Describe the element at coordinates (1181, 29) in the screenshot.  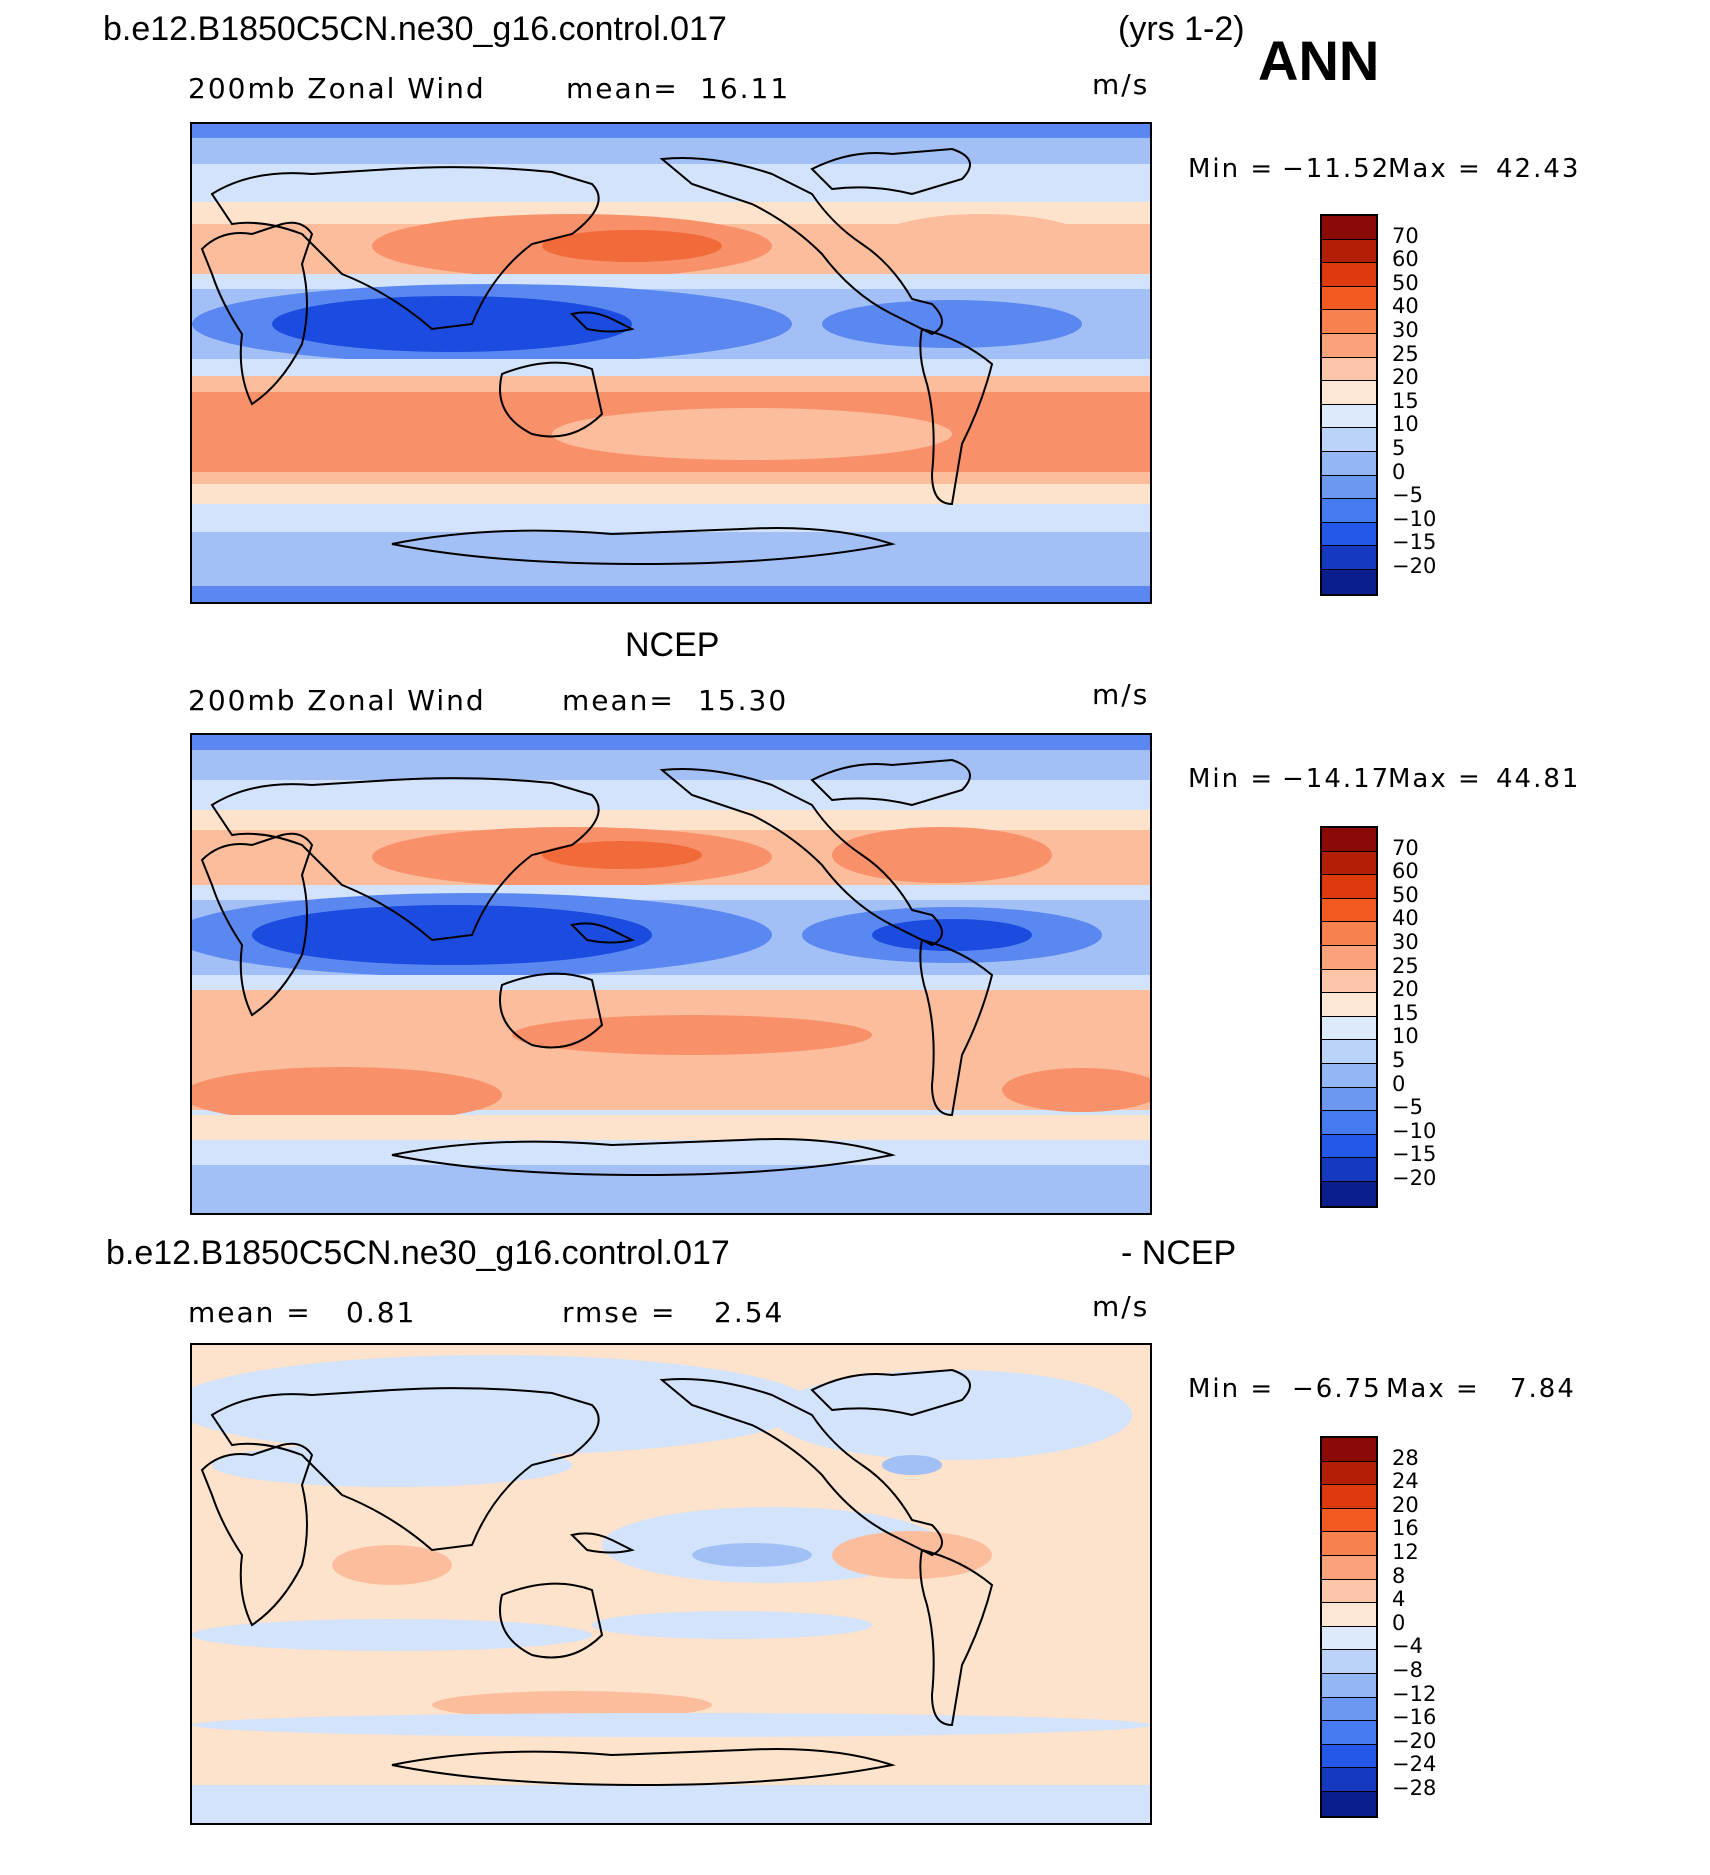
I see `years-label: (yrs 1-2)` at that location.